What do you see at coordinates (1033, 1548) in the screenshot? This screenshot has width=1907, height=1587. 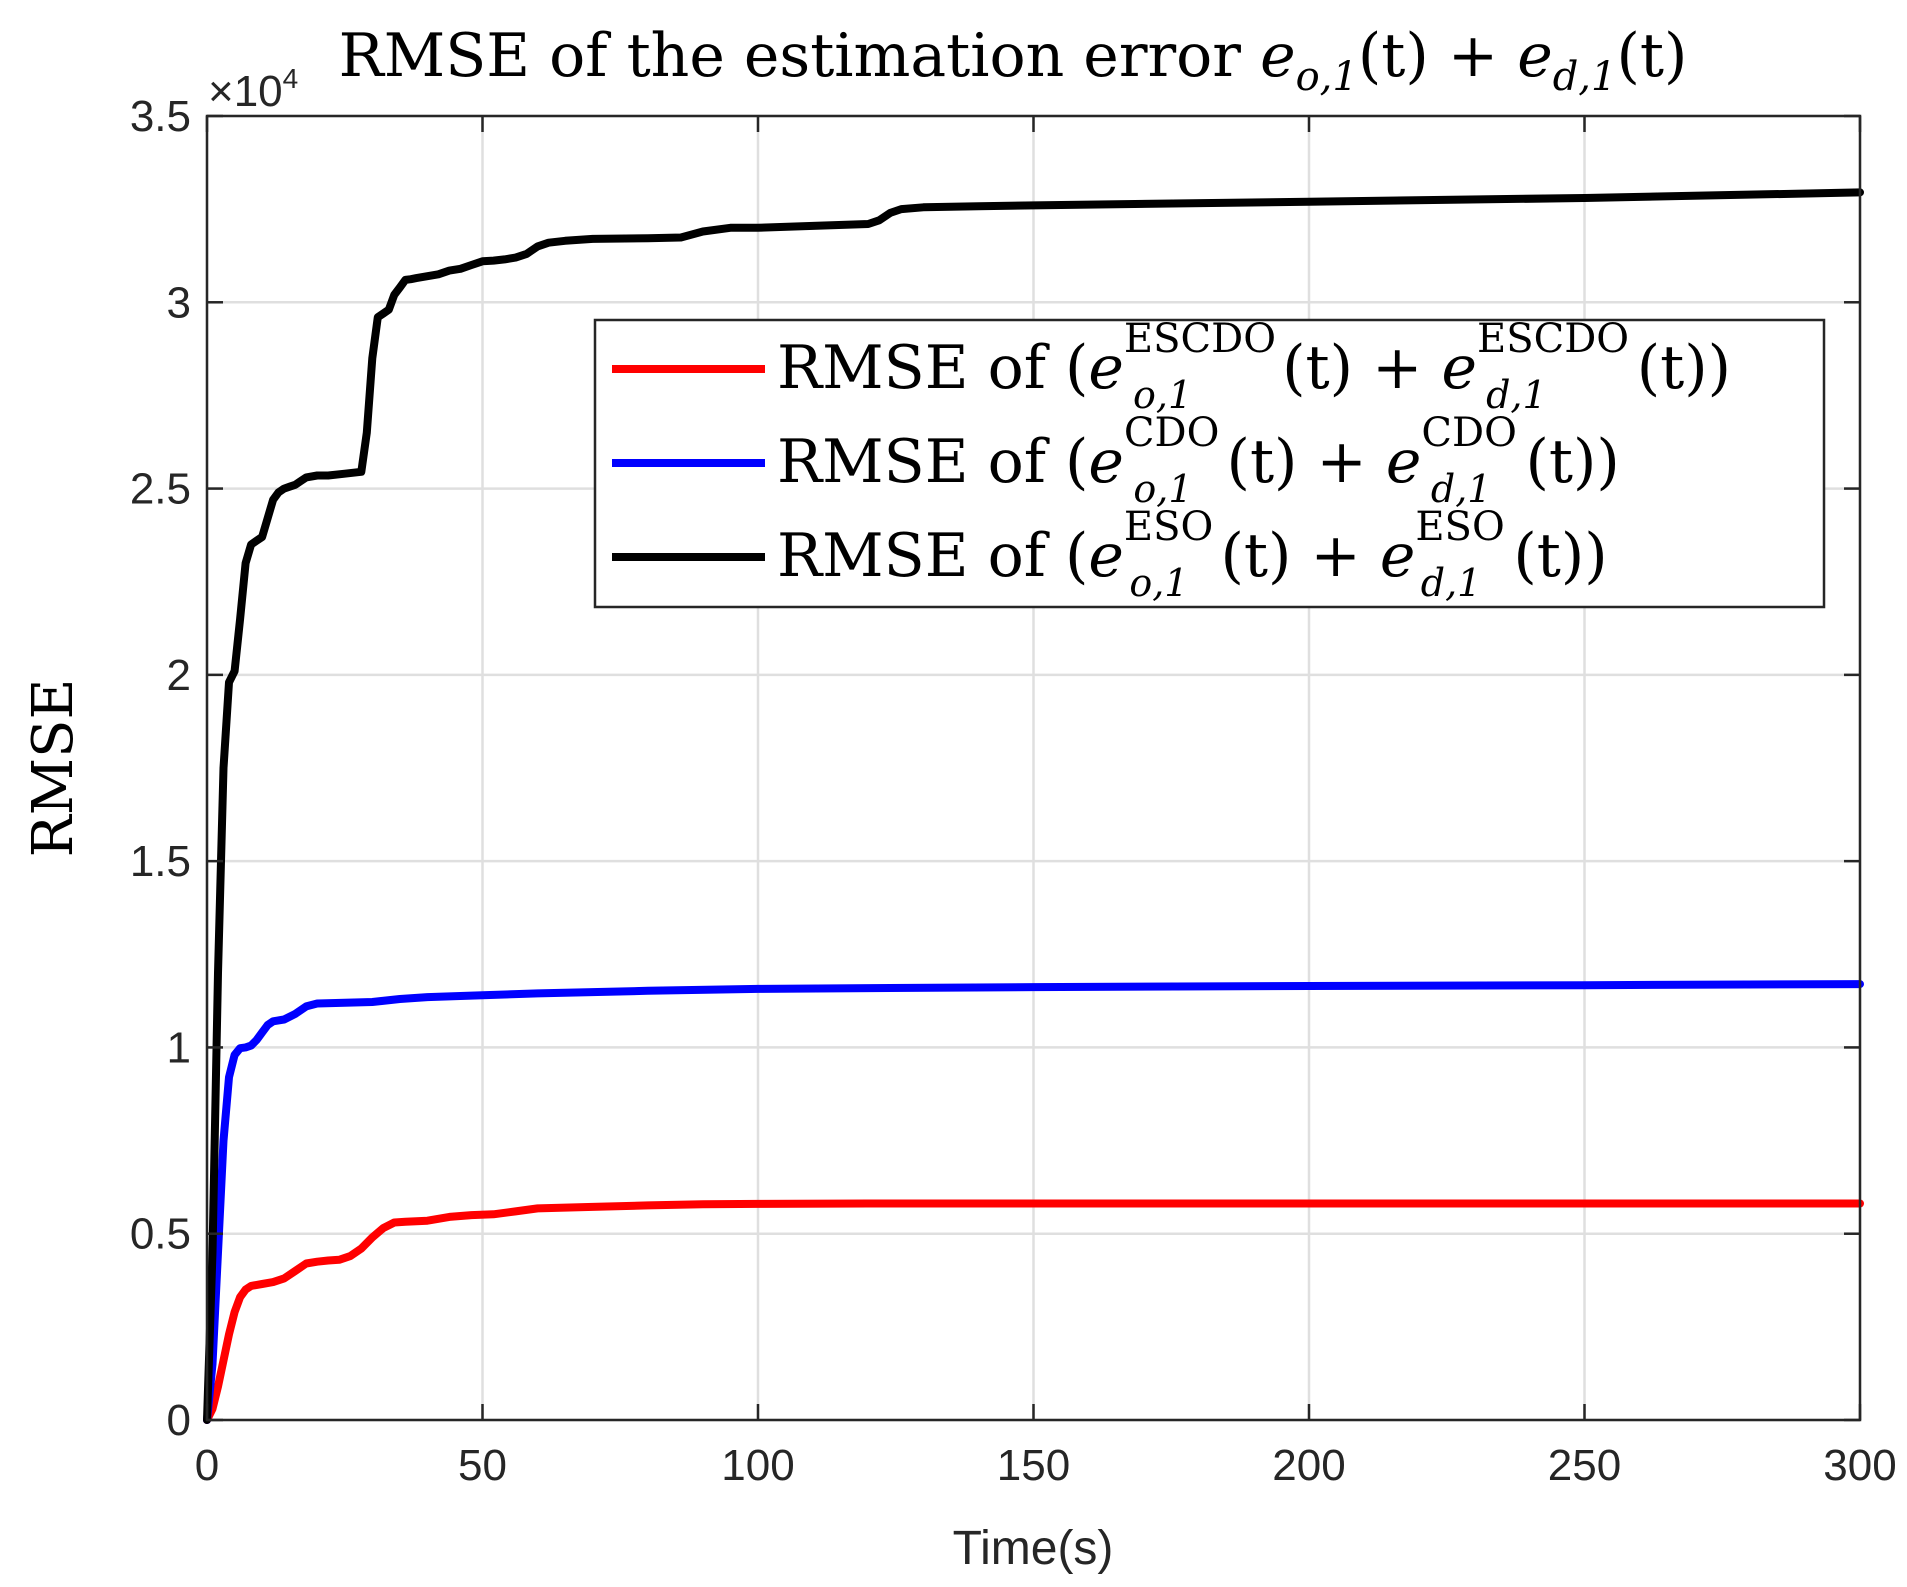 I see `x-axis-label: Time(s)` at bounding box center [1033, 1548].